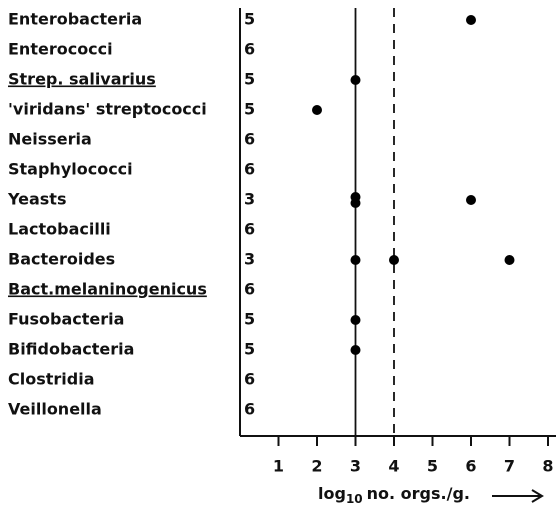 The height and width of the screenshot is (517, 558). What do you see at coordinates (75, 19) in the screenshot?
I see `category-label: Enterobacteria` at bounding box center [75, 19].